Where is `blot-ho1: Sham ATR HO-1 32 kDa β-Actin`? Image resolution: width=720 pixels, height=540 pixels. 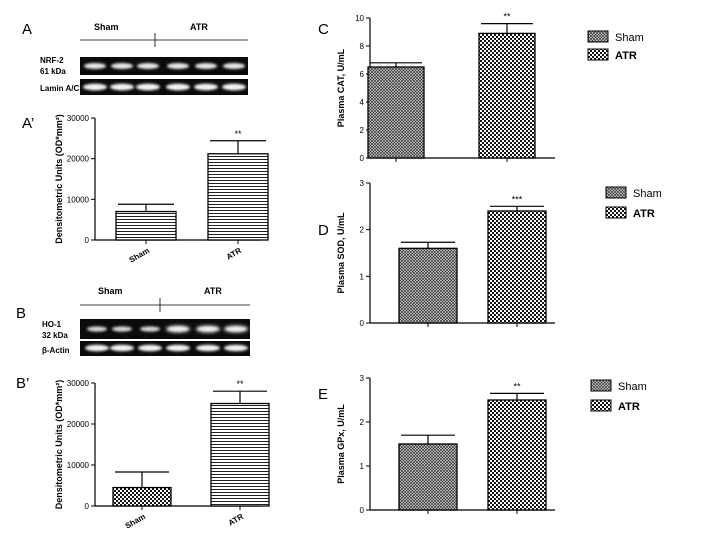
blot-ho1: Sham ATR HO-1 32 kDa β-Actin is located at coordinates (146, 321).